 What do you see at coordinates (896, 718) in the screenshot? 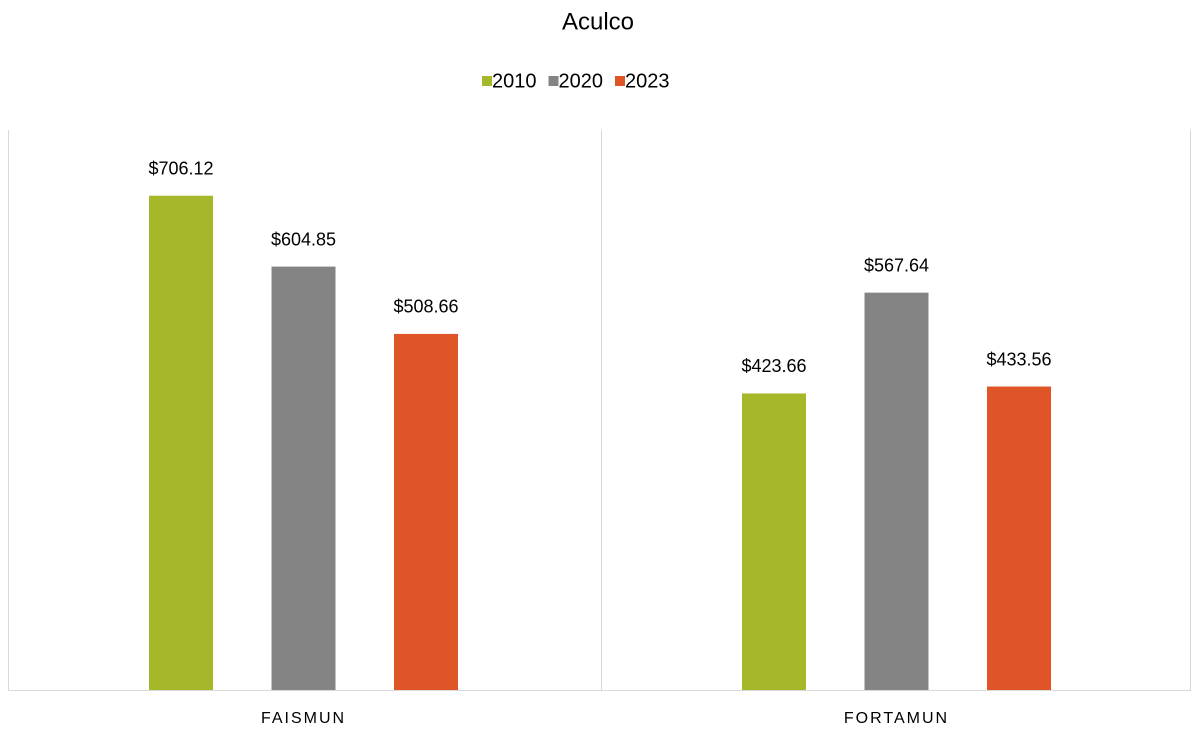
I see `x-tick-label: FORTAMUN` at bounding box center [896, 718].